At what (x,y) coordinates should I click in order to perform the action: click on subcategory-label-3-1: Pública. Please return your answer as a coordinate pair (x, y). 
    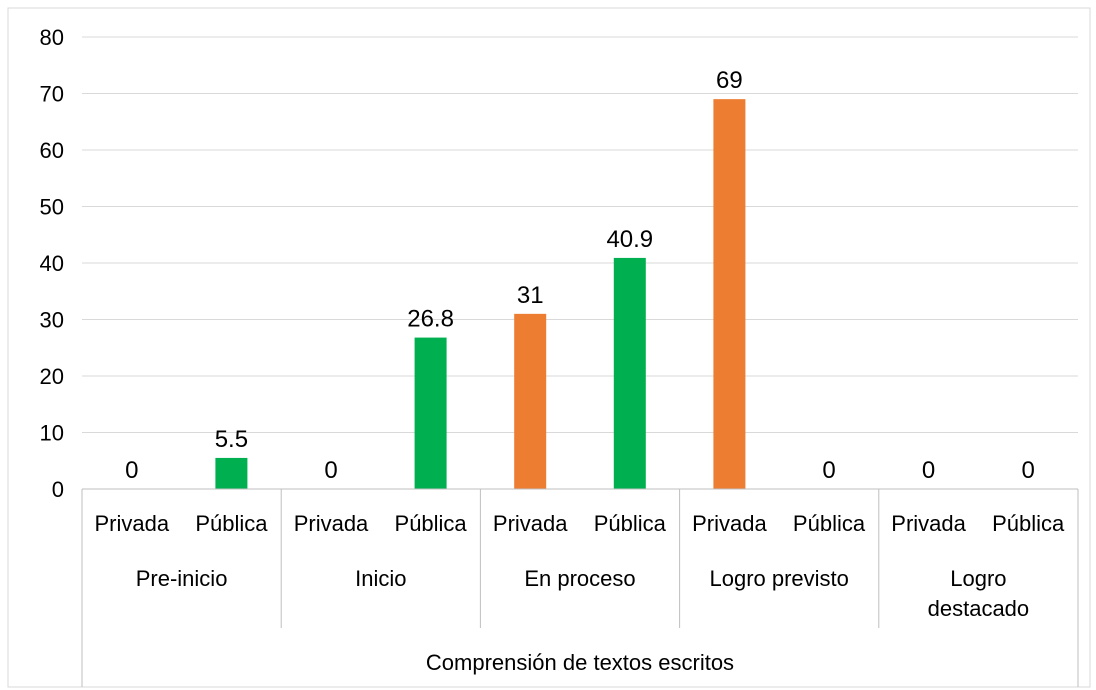
    Looking at the image, I should click on (829, 523).